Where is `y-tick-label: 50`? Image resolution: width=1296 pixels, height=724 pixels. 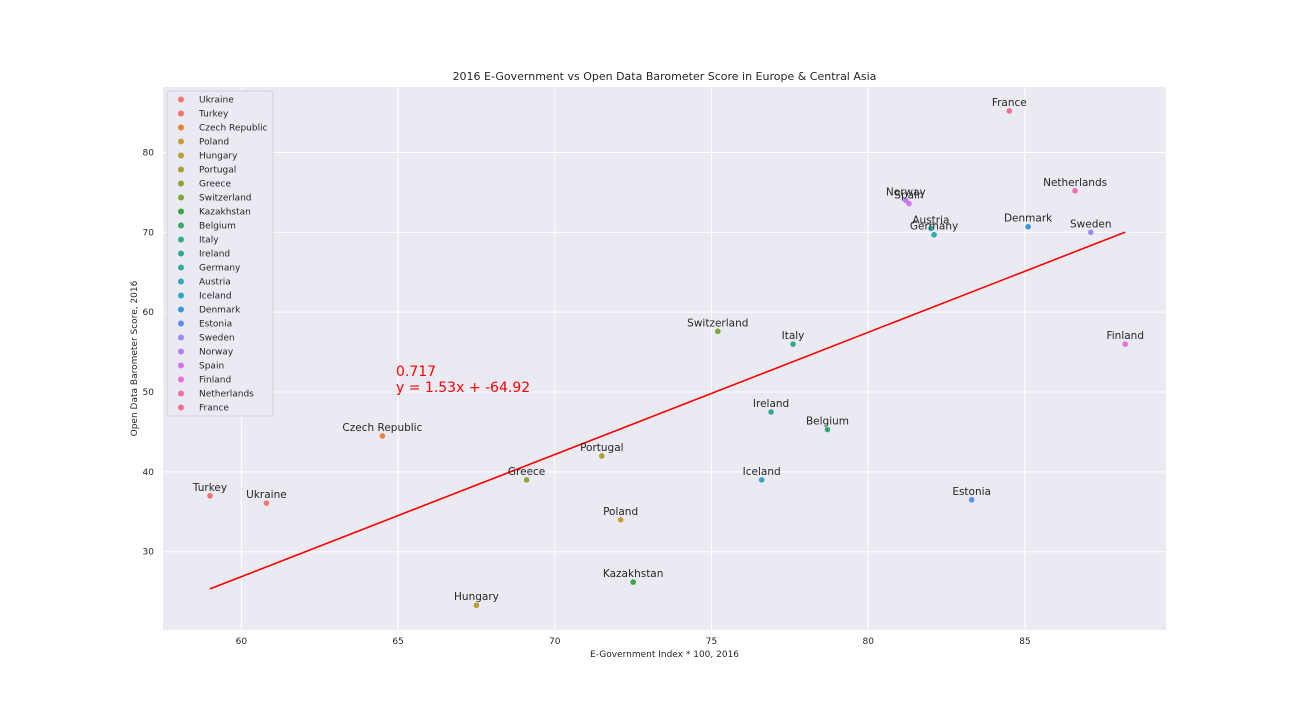
y-tick-label: 50 is located at coordinates (149, 393).